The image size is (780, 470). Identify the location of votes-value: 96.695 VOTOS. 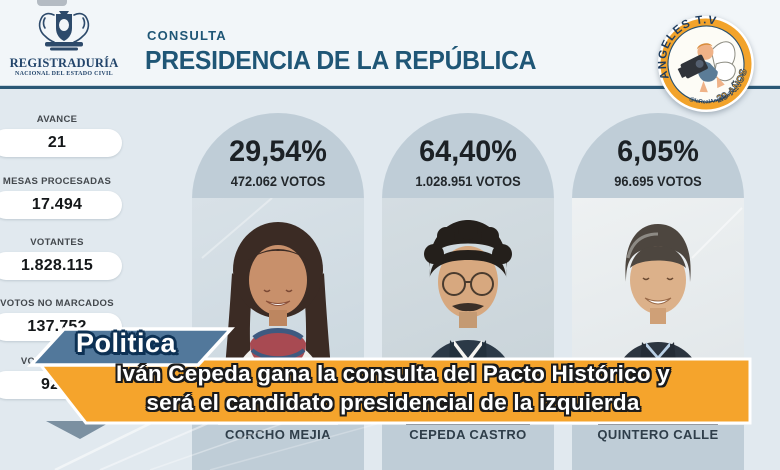
(658, 181).